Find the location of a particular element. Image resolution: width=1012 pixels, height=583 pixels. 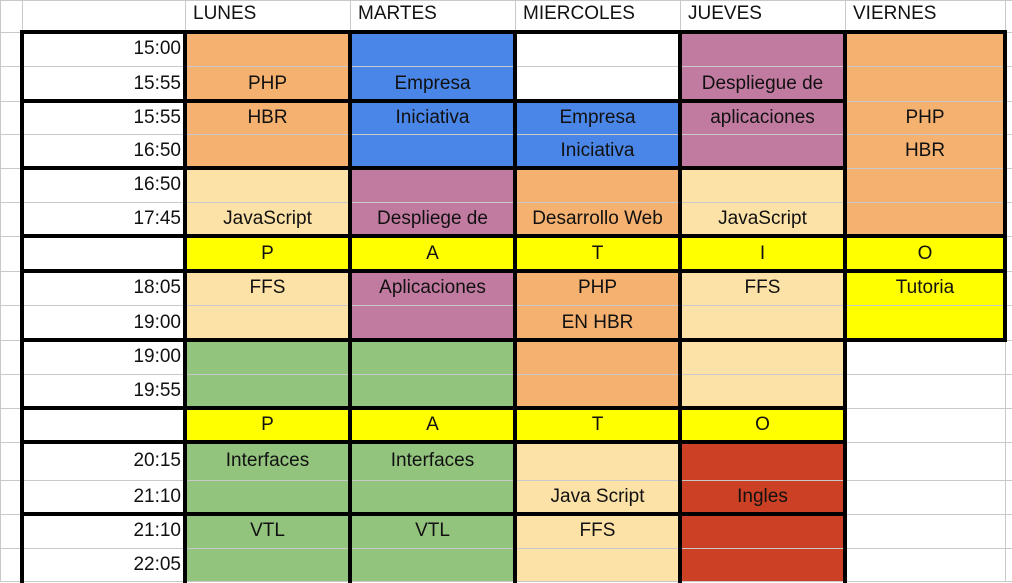

day-header-viernes: VIERNES is located at coordinates (895, 13).